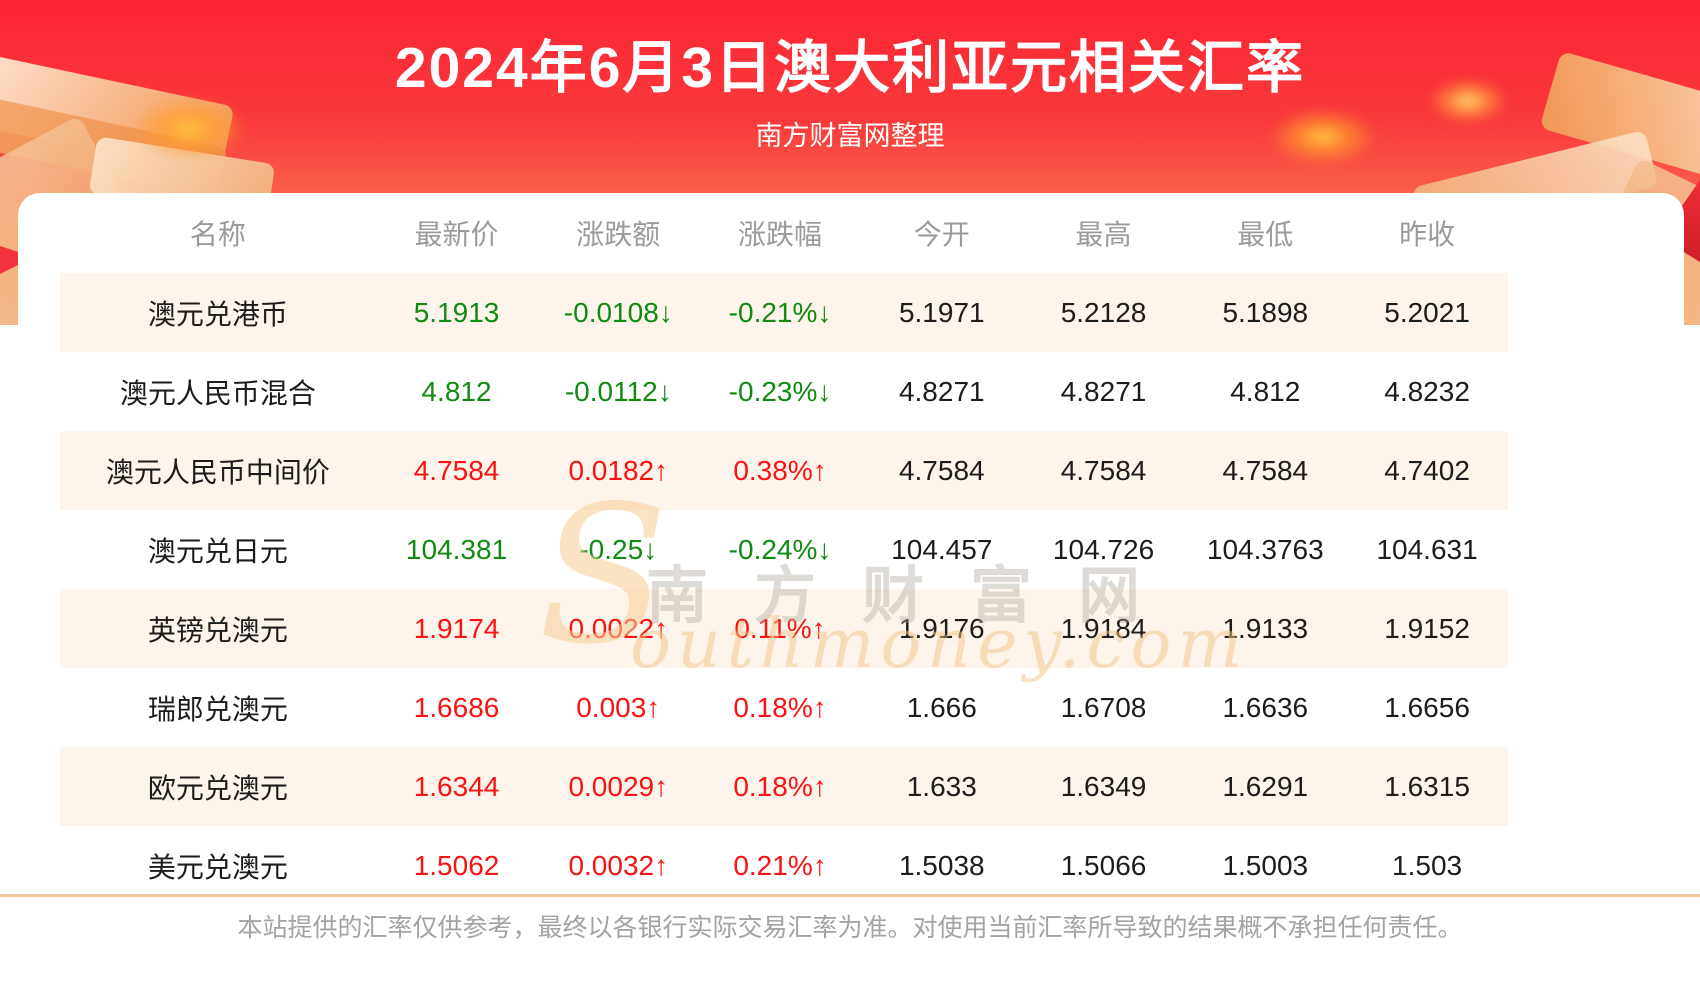 The width and height of the screenshot is (1700, 1000). Describe the element at coordinates (780, 865) in the screenshot. I see `cell-change-percent: 0.21%↑` at that location.